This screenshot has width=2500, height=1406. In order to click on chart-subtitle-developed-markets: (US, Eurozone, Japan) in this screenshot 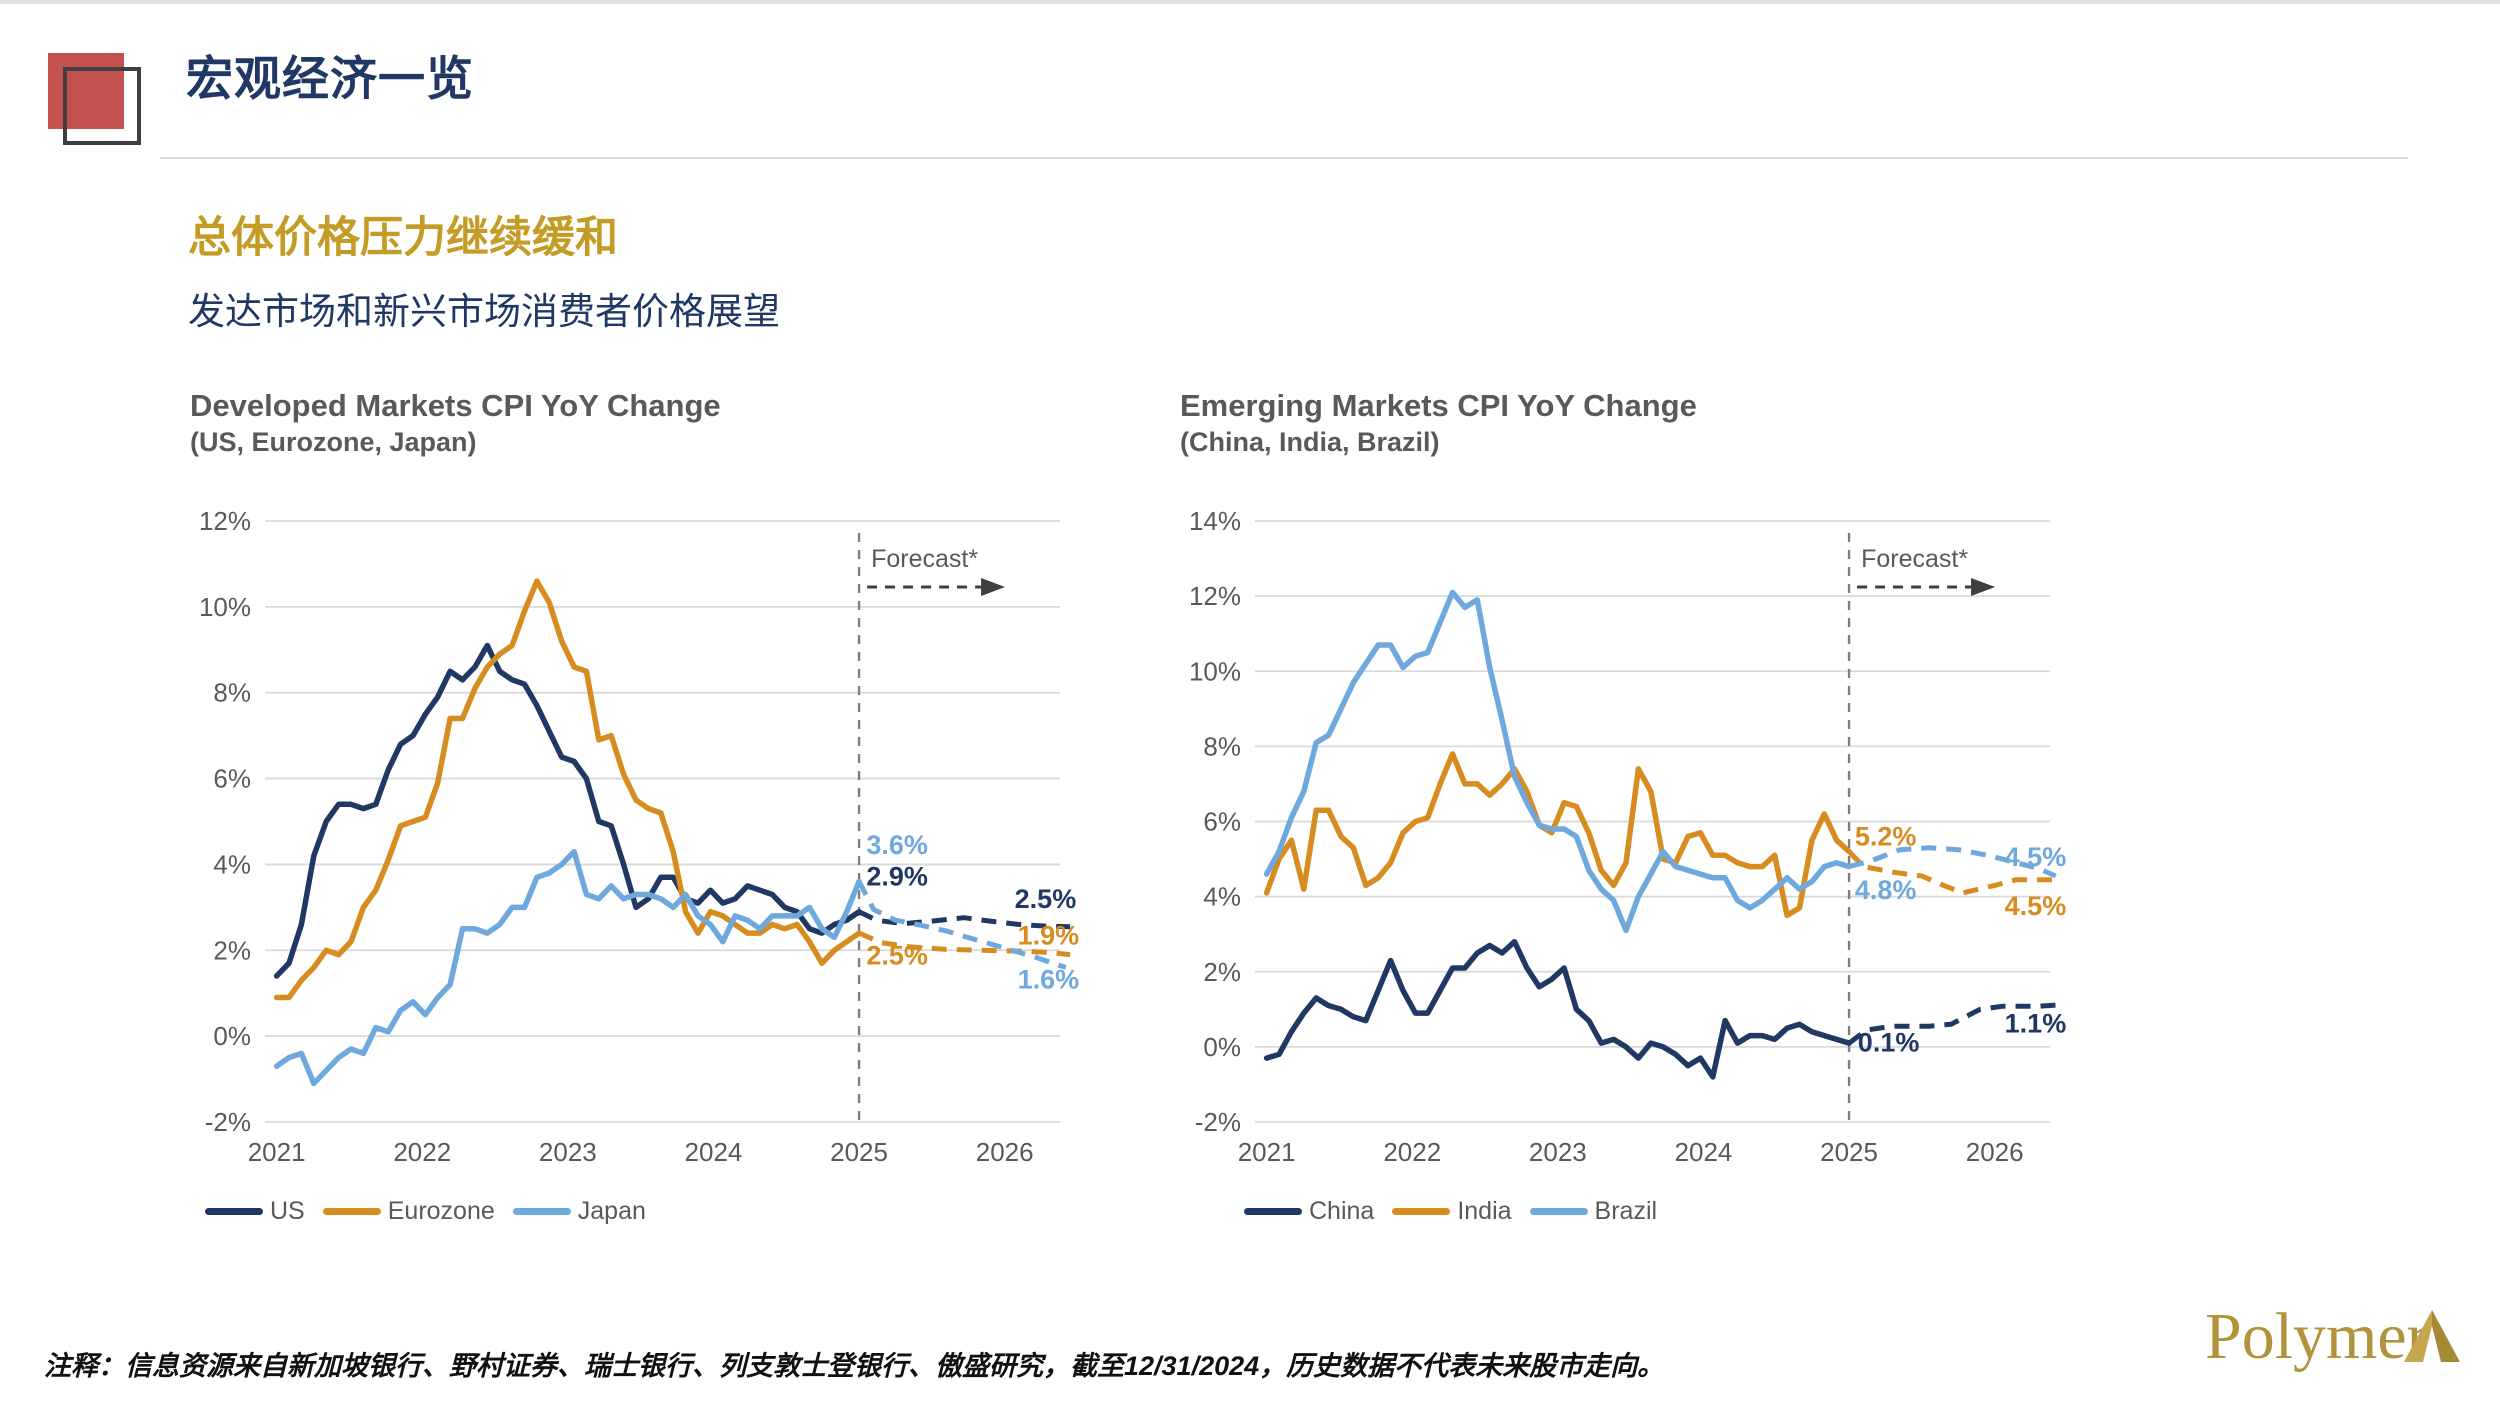, I will do `click(333, 442)`.